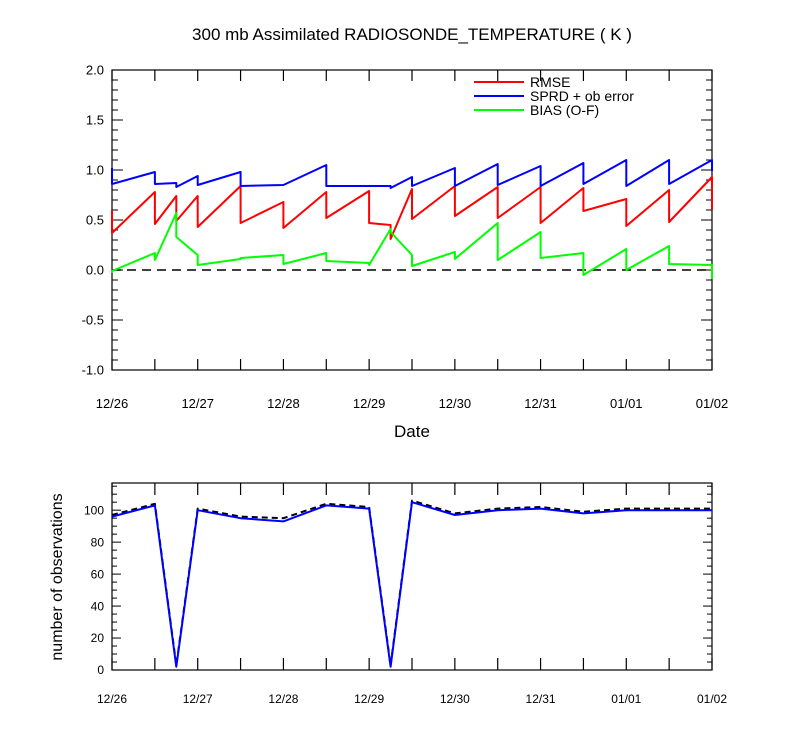  I want to click on y-tick-label: 0, so click(100, 670).